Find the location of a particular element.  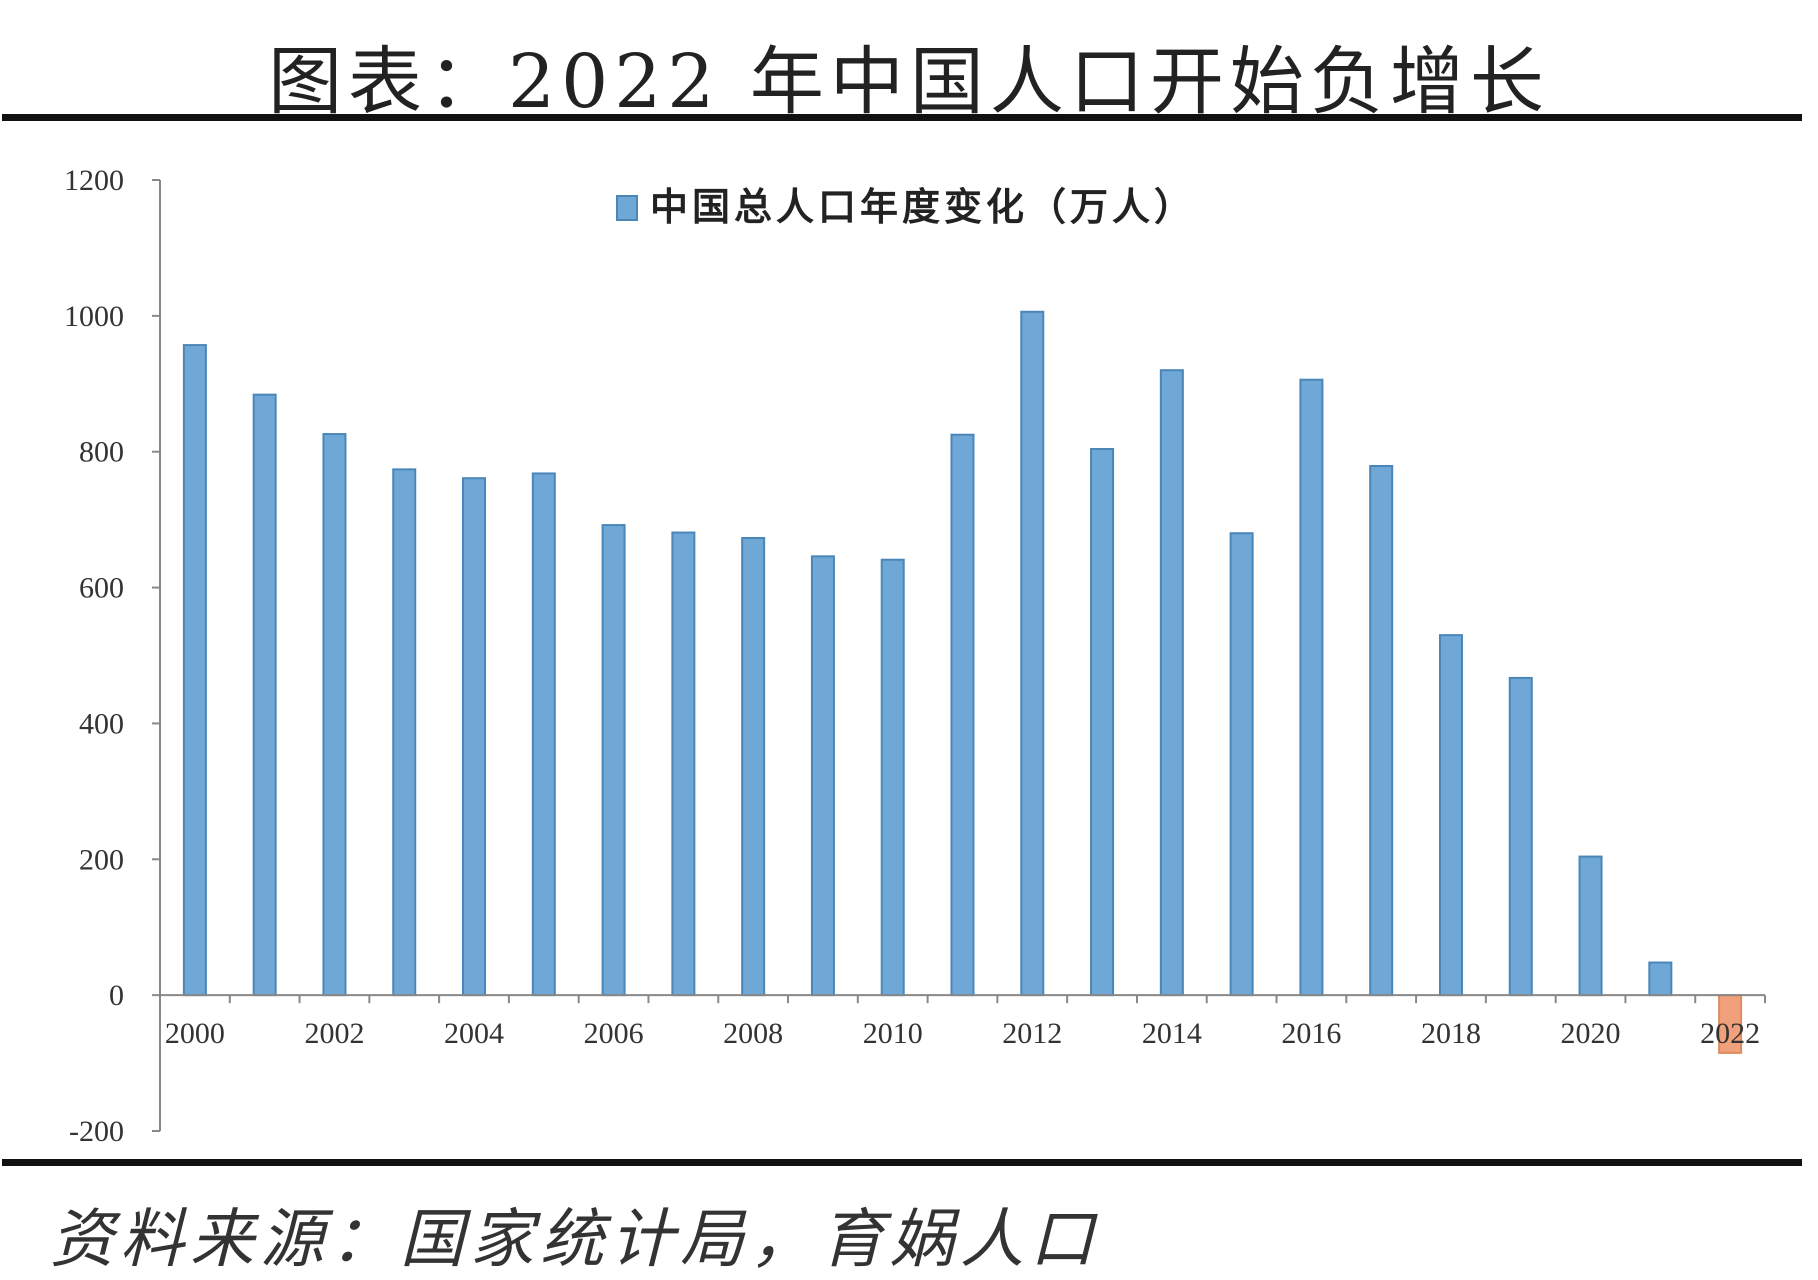

bar-2003 is located at coordinates (404, 732).